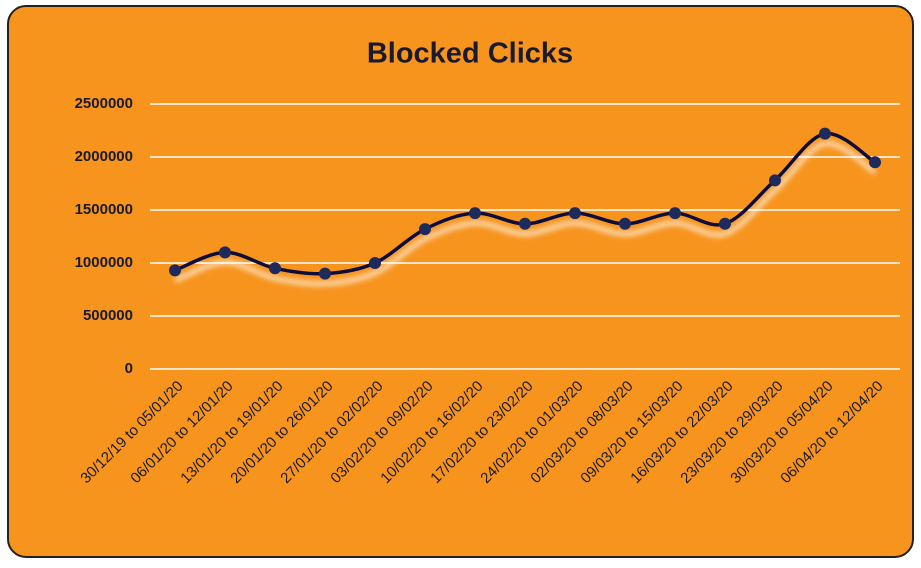  Describe the element at coordinates (108, 315) in the screenshot. I see `y-tick-label: 500000` at that location.